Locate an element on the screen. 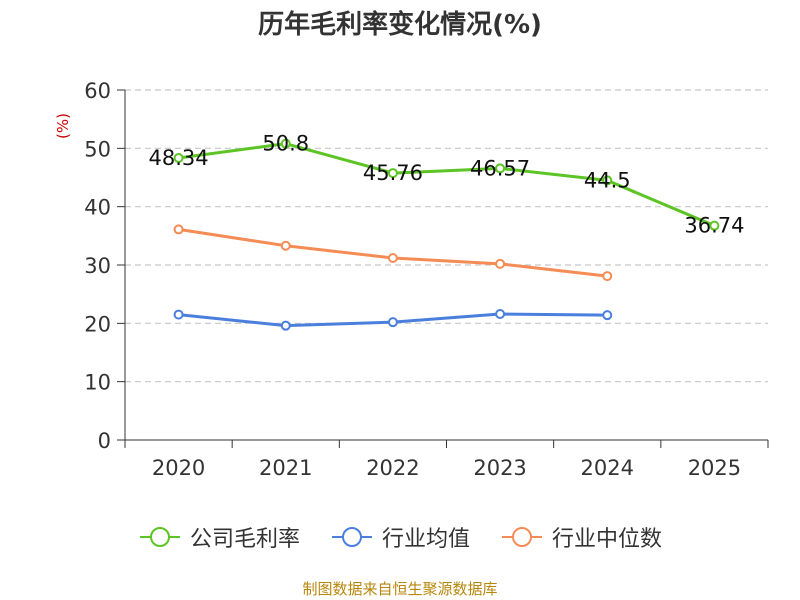 The width and height of the screenshot is (800, 600). data-label: 36.74 is located at coordinates (714, 226).